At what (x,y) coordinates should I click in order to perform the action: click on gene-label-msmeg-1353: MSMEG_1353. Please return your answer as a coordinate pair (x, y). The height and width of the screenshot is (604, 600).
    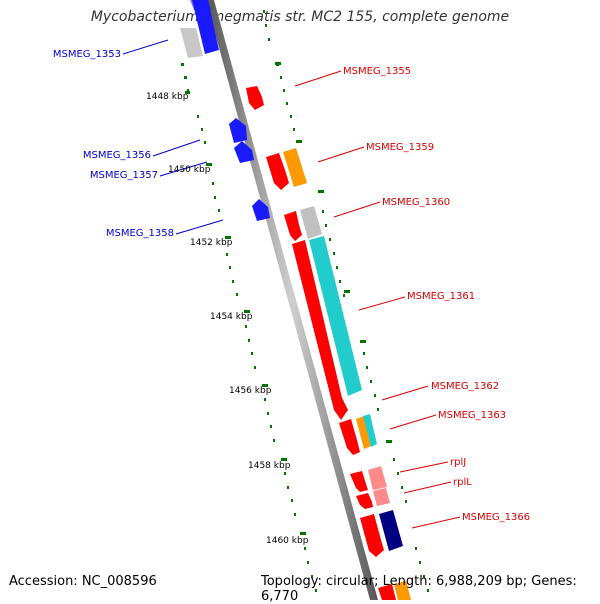
    Looking at the image, I should click on (87, 54).